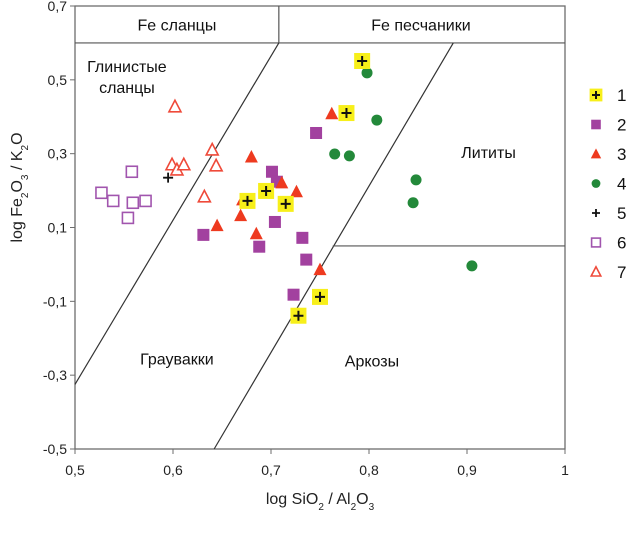 This screenshot has width=631, height=546. What do you see at coordinates (58, 154) in the screenshot?
I see `y-tick-label: 0,3` at bounding box center [58, 154].